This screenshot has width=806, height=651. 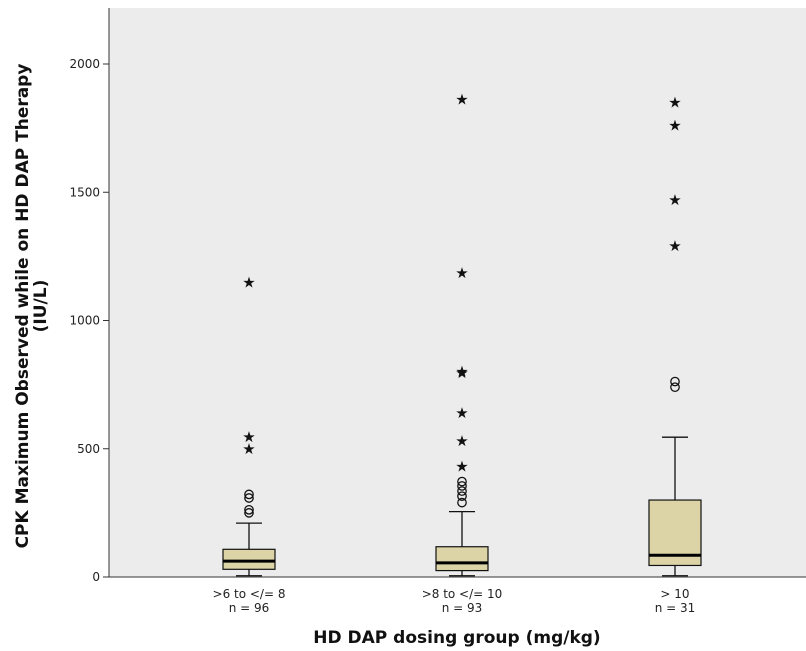 What do you see at coordinates (88, 449) in the screenshot?
I see `y-tick-label: 500` at bounding box center [88, 449].